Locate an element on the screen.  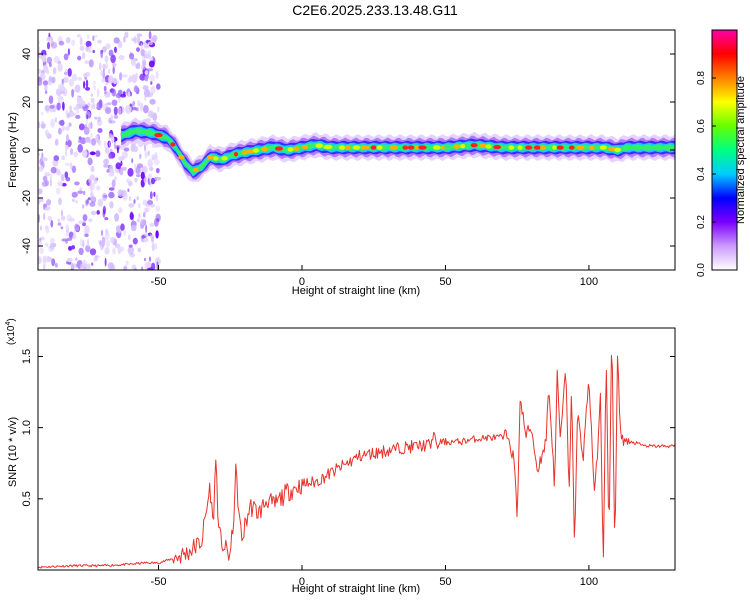
noise-speckle-layer is located at coordinates (100, 150).